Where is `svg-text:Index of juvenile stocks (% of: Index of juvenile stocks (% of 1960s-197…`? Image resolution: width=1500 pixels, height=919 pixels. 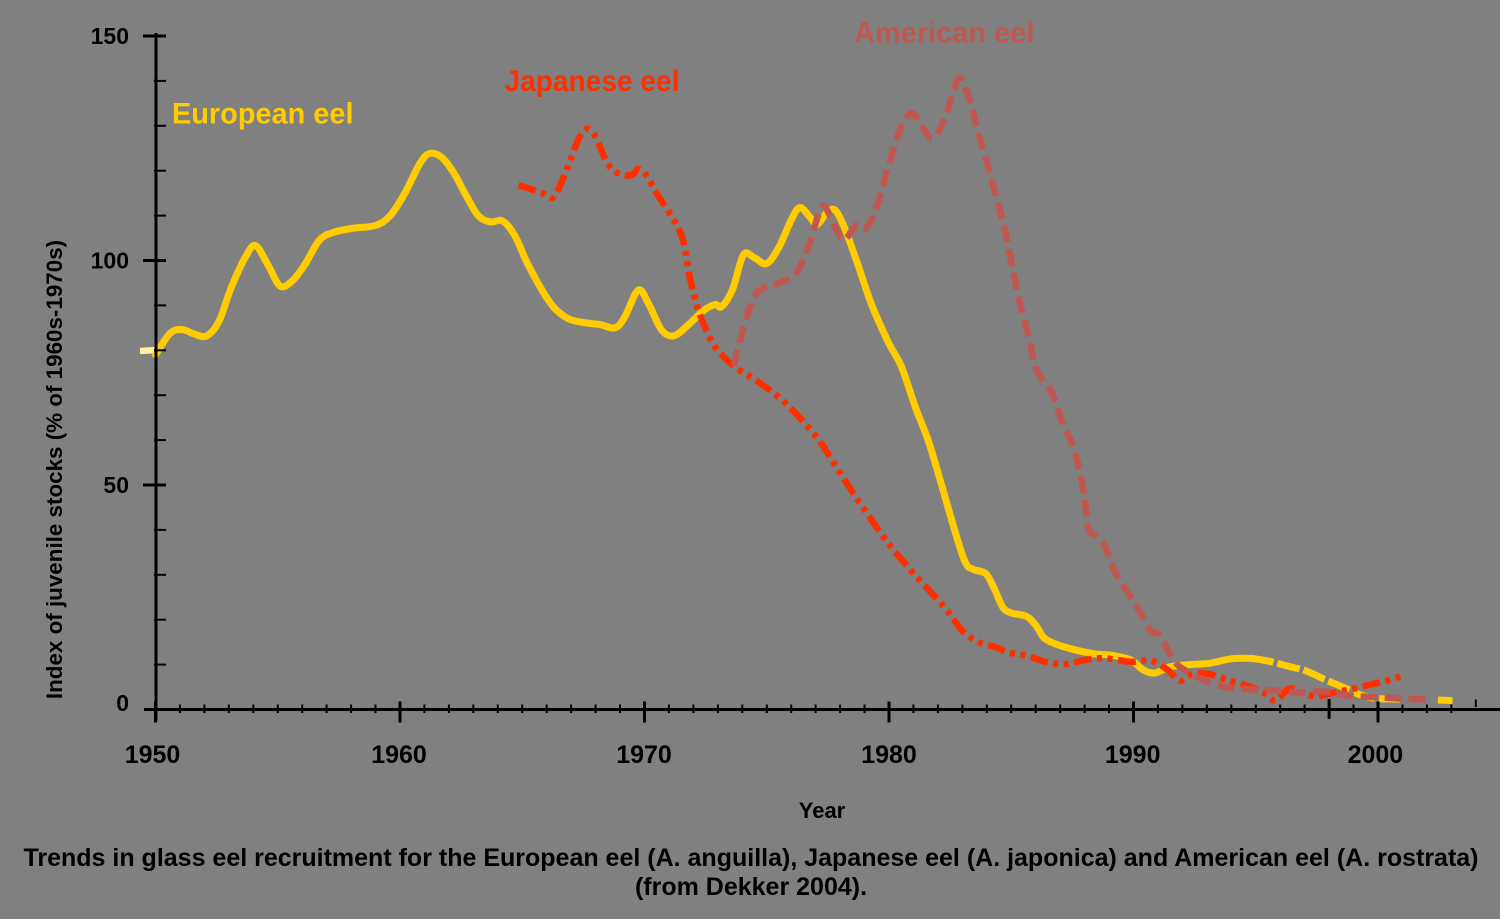 svg-text:Index of juvenile stocks (% of: Index of juvenile stocks (% of 1960s-197… is located at coordinates (54, 469).